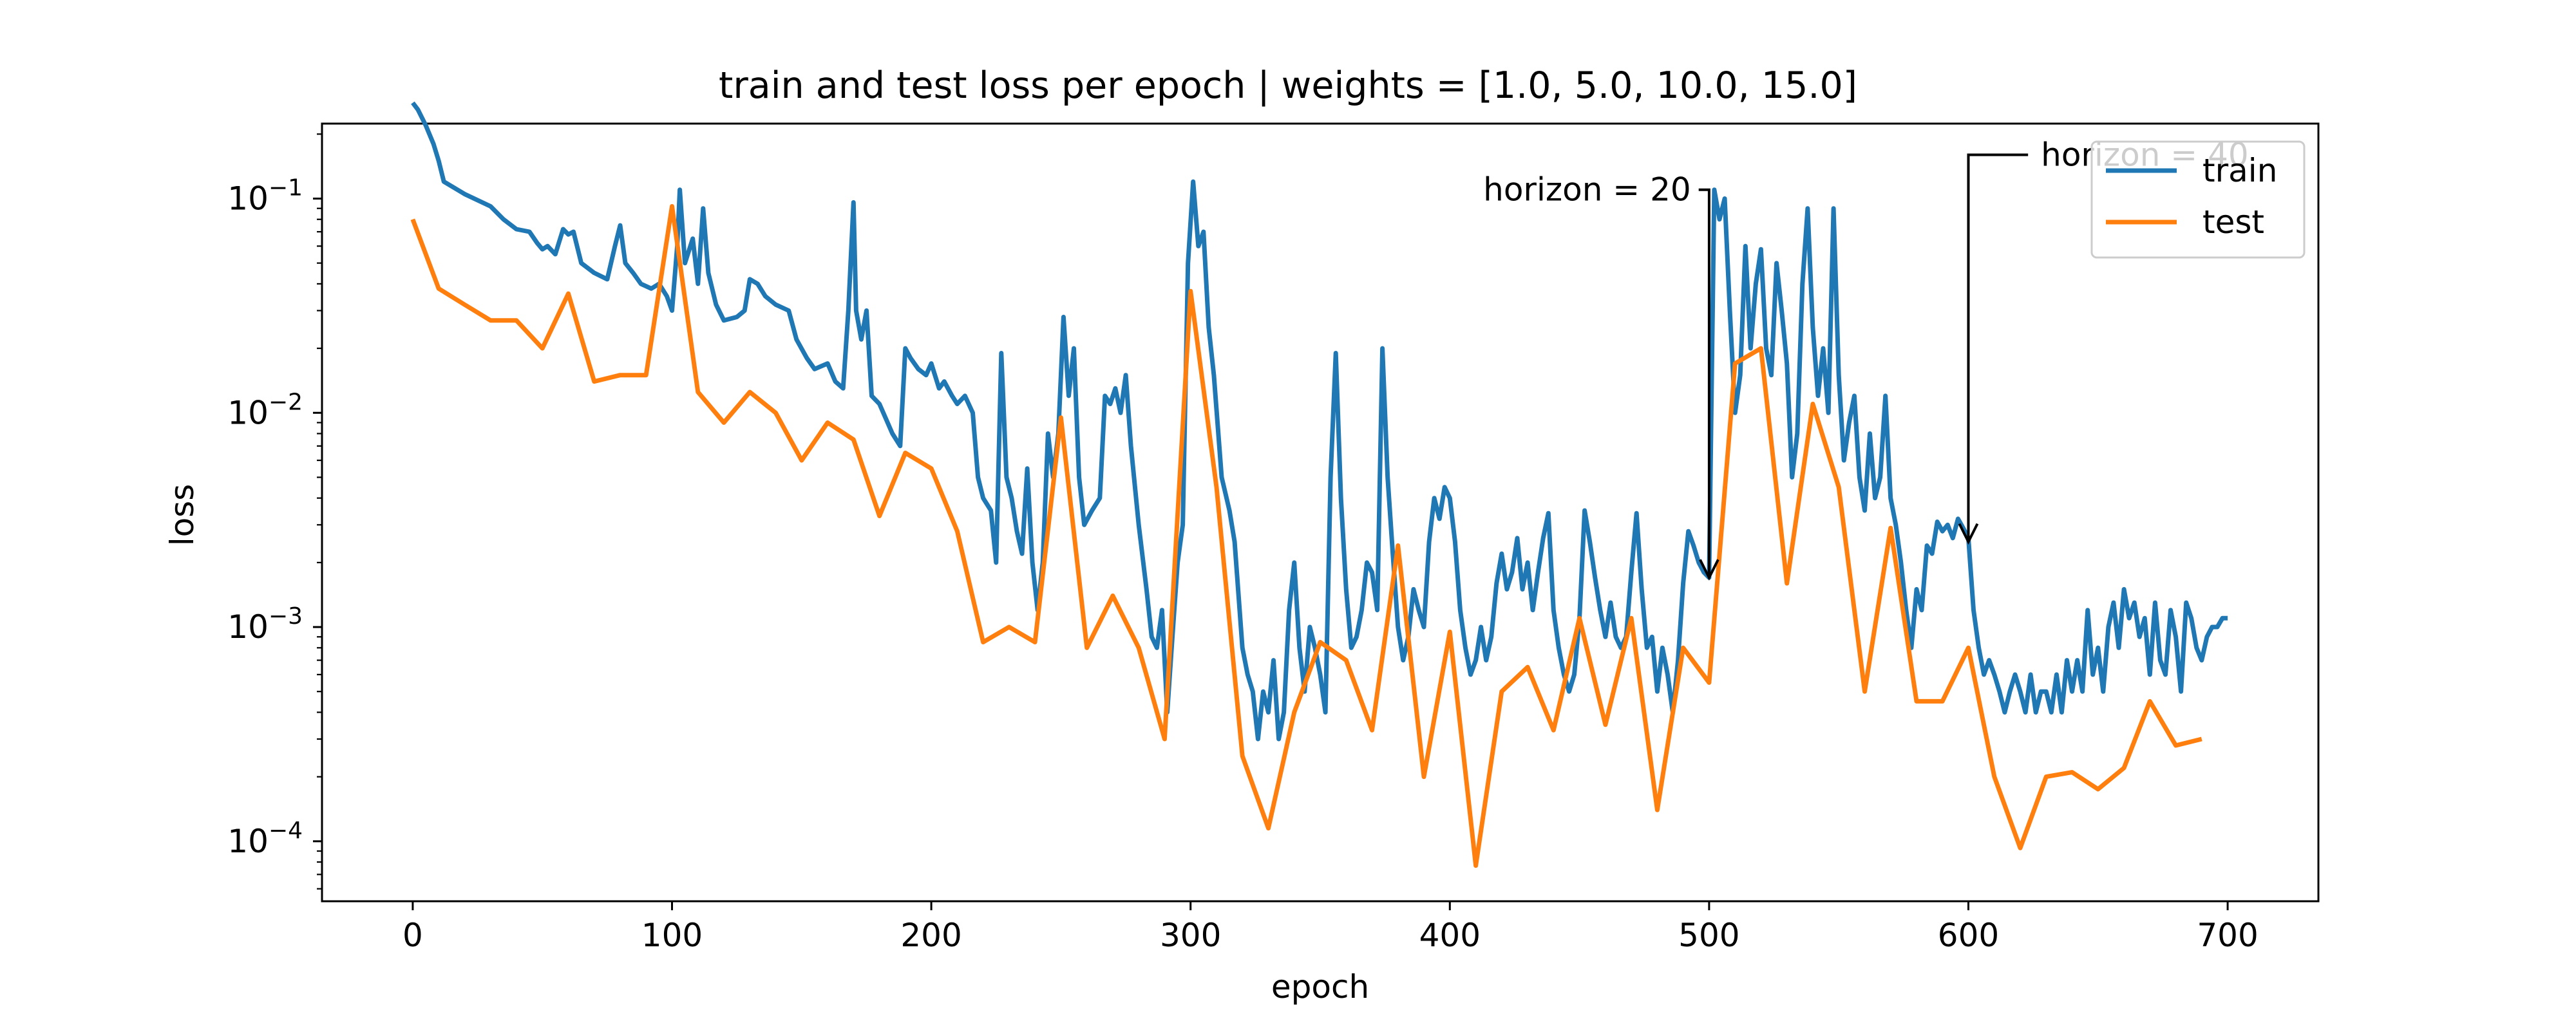  What do you see at coordinates (672, 936) in the screenshot?
I see `x-tick-label: 100` at bounding box center [672, 936].